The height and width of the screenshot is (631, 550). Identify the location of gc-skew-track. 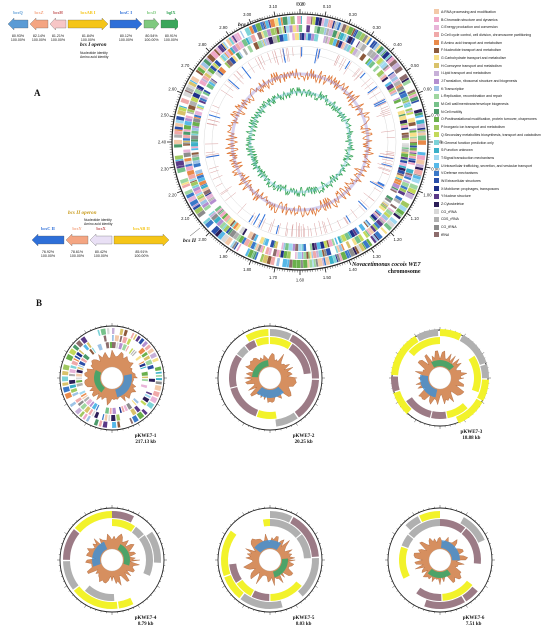
(300, 142).